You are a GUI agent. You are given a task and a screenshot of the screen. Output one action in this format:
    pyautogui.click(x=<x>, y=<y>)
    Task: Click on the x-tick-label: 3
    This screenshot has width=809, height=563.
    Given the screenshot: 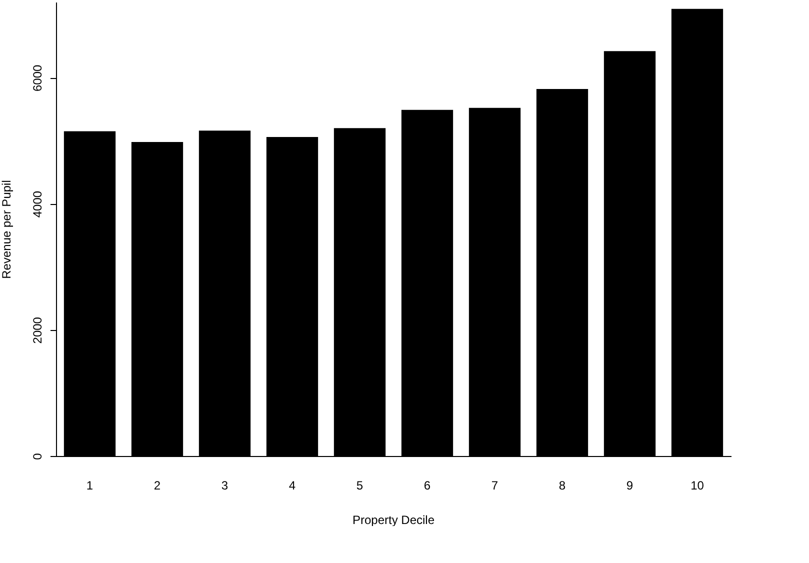 What is the action you would take?
    pyautogui.click(x=224, y=485)
    